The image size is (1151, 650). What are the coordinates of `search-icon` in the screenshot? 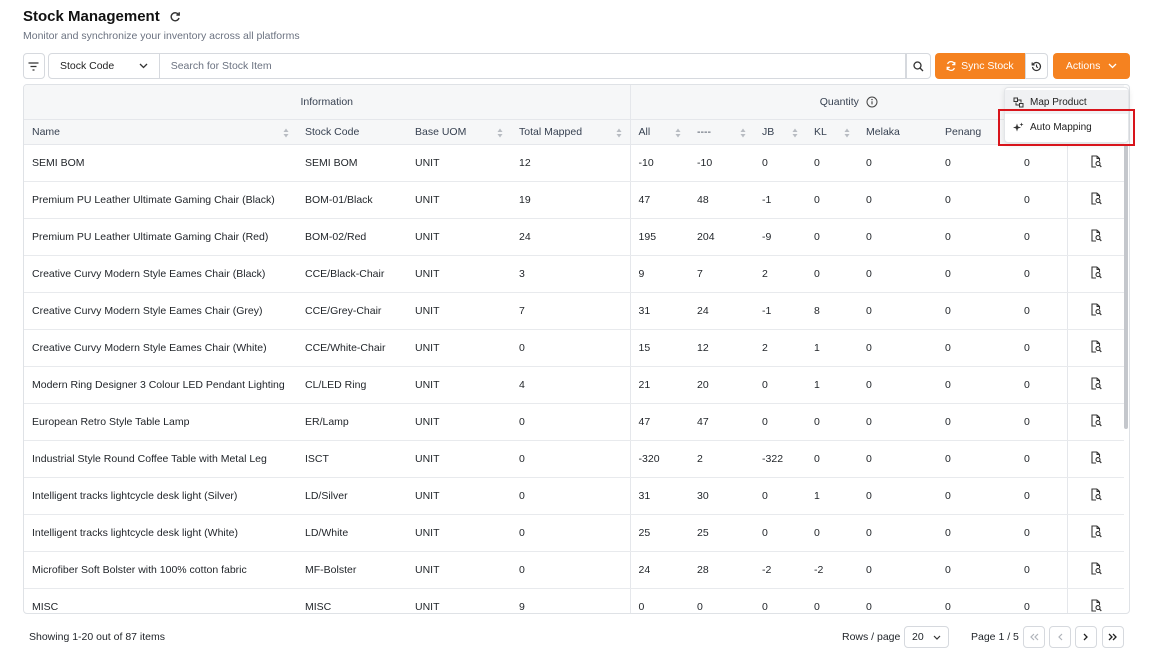 It's located at (918, 65).